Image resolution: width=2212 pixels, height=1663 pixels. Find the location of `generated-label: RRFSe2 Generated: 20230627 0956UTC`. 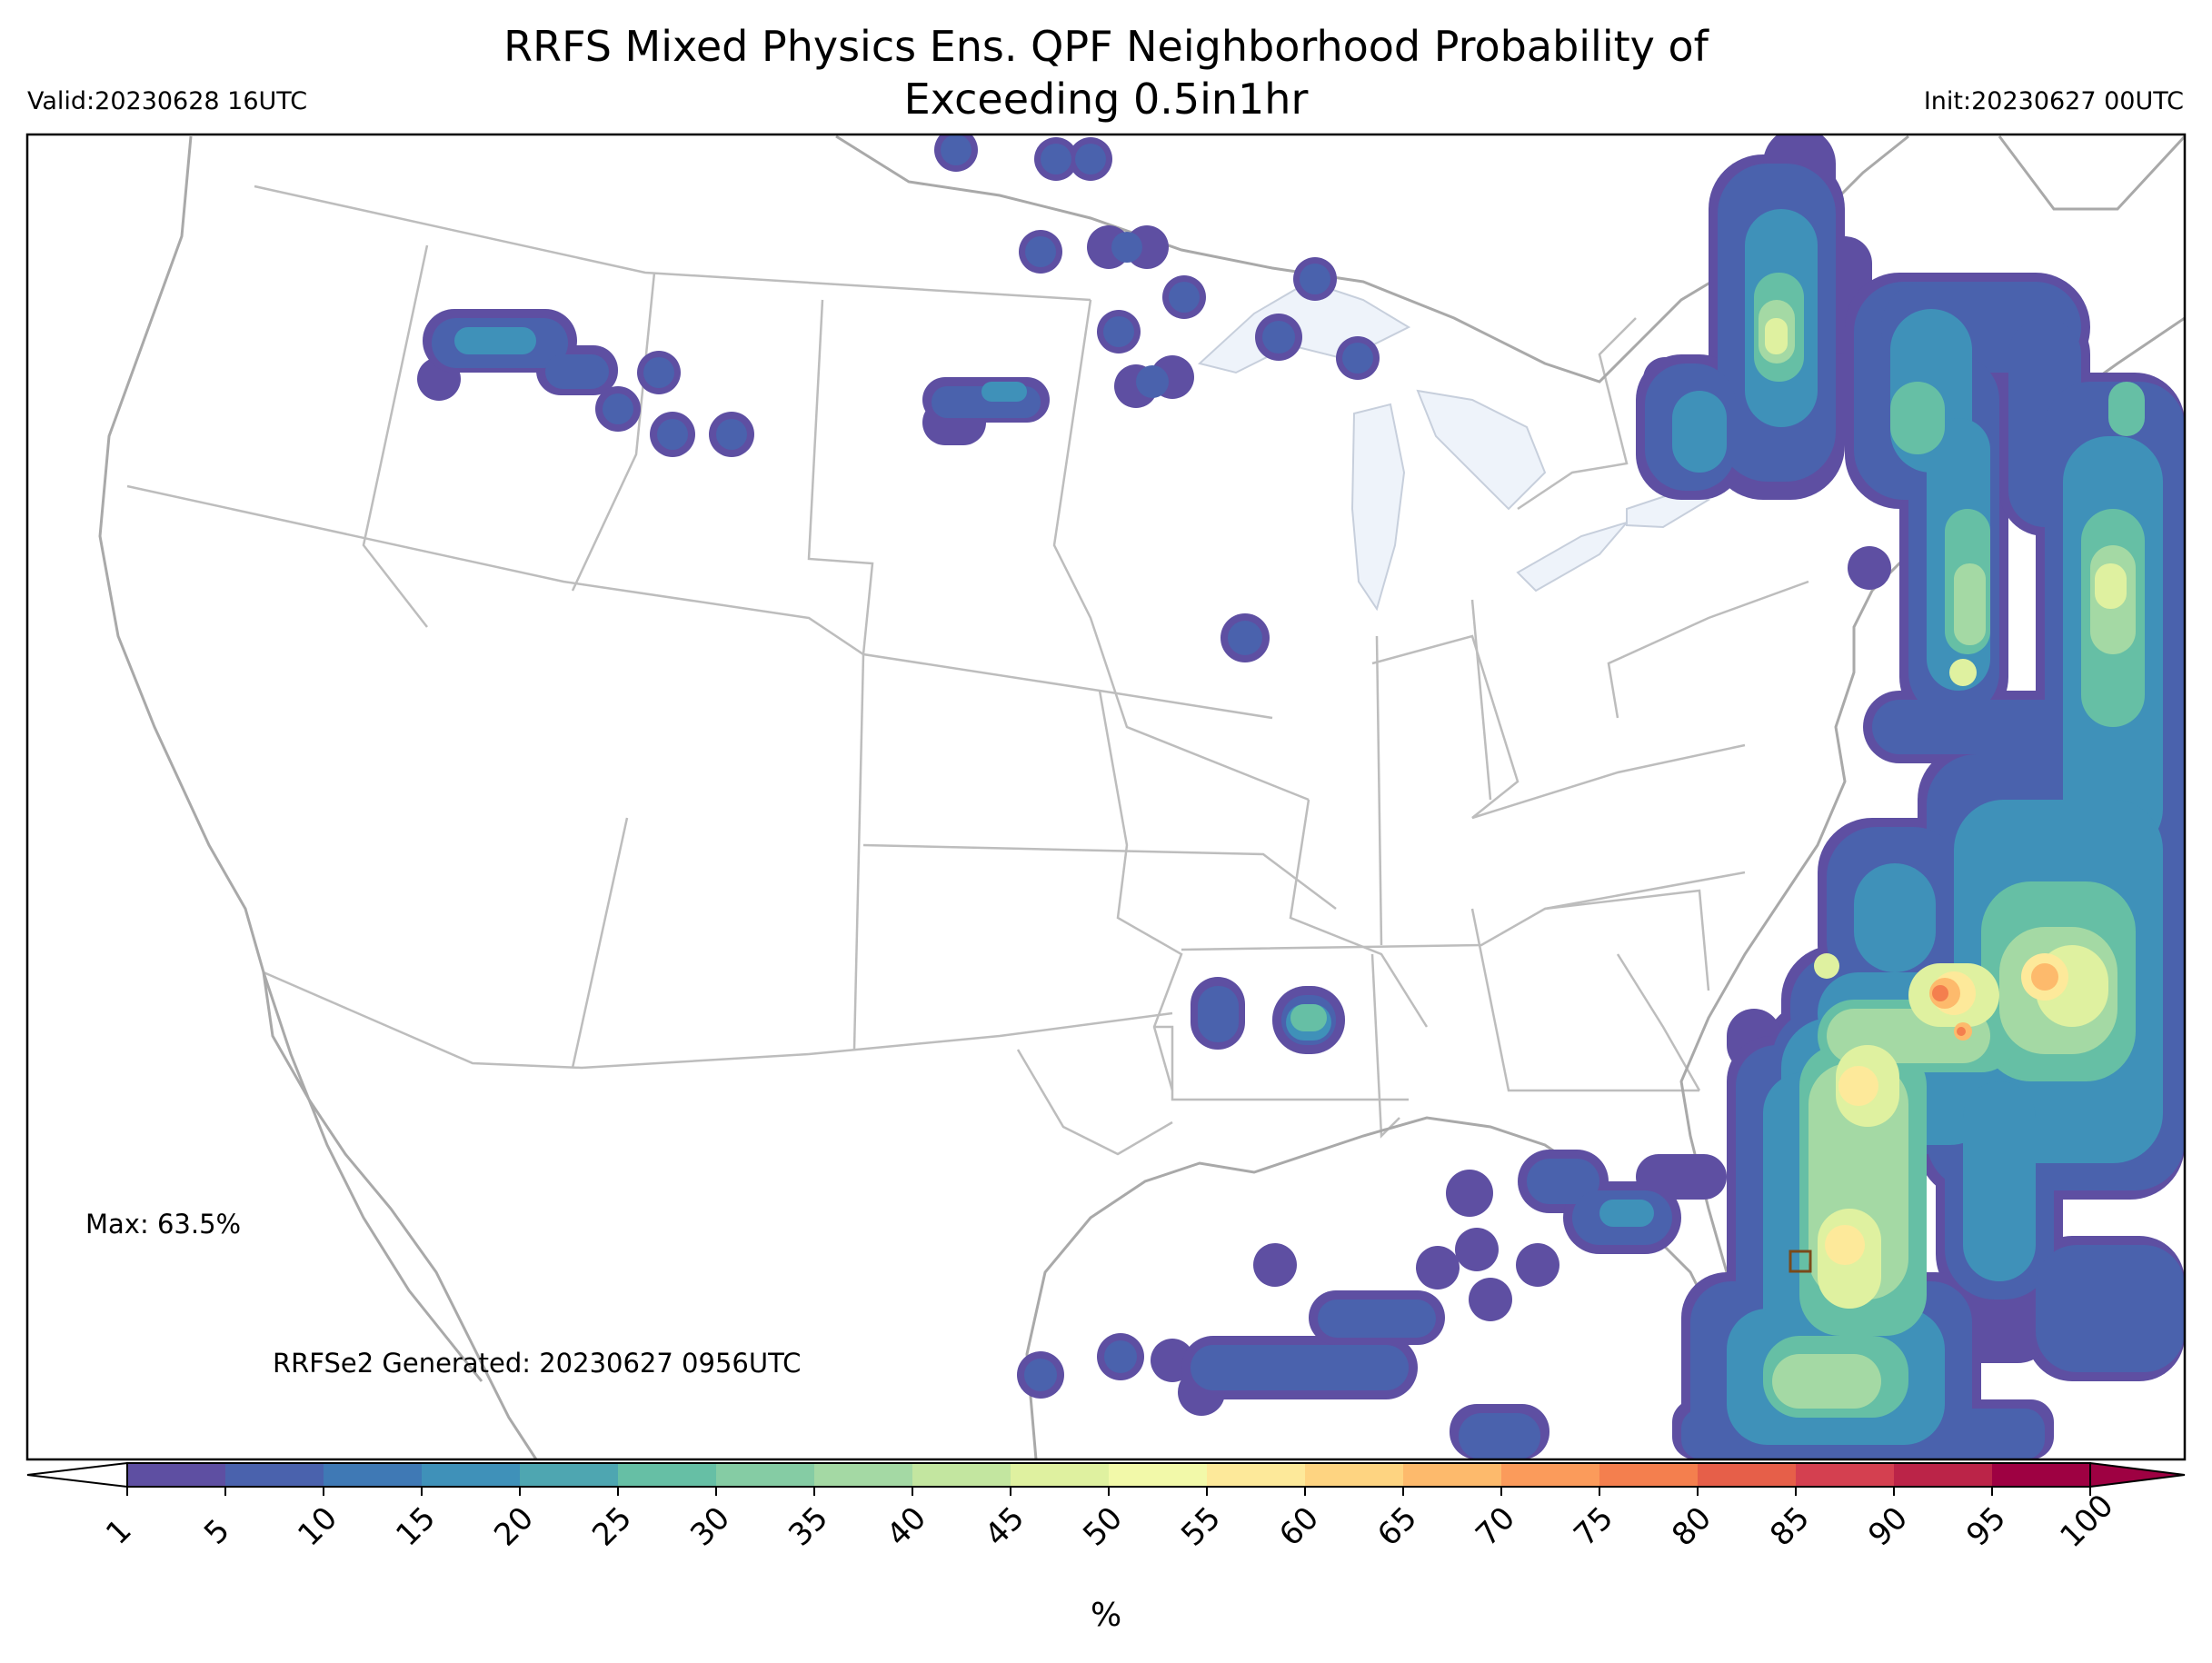

generated-label: RRFSe2 Generated: 20230627 0956UTC is located at coordinates (537, 1363).